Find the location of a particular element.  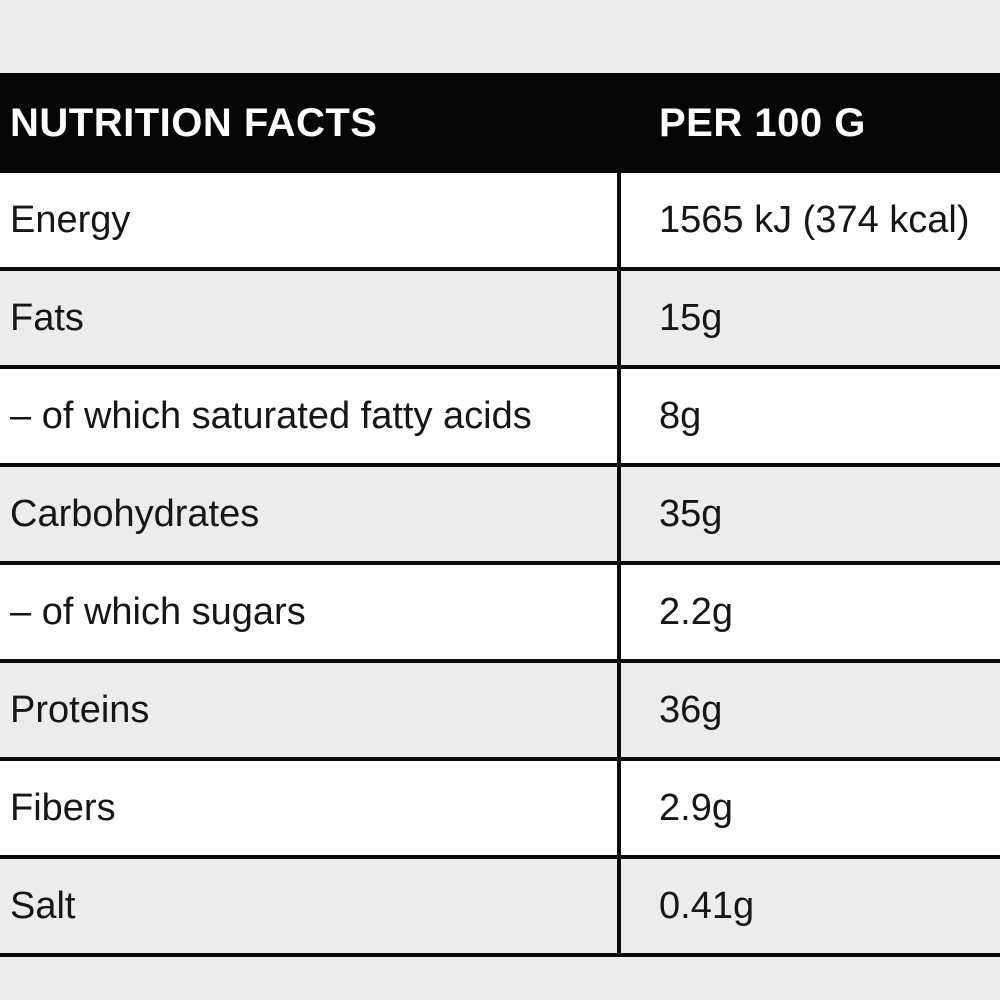

nutrient-value: 36g is located at coordinates (691, 709).